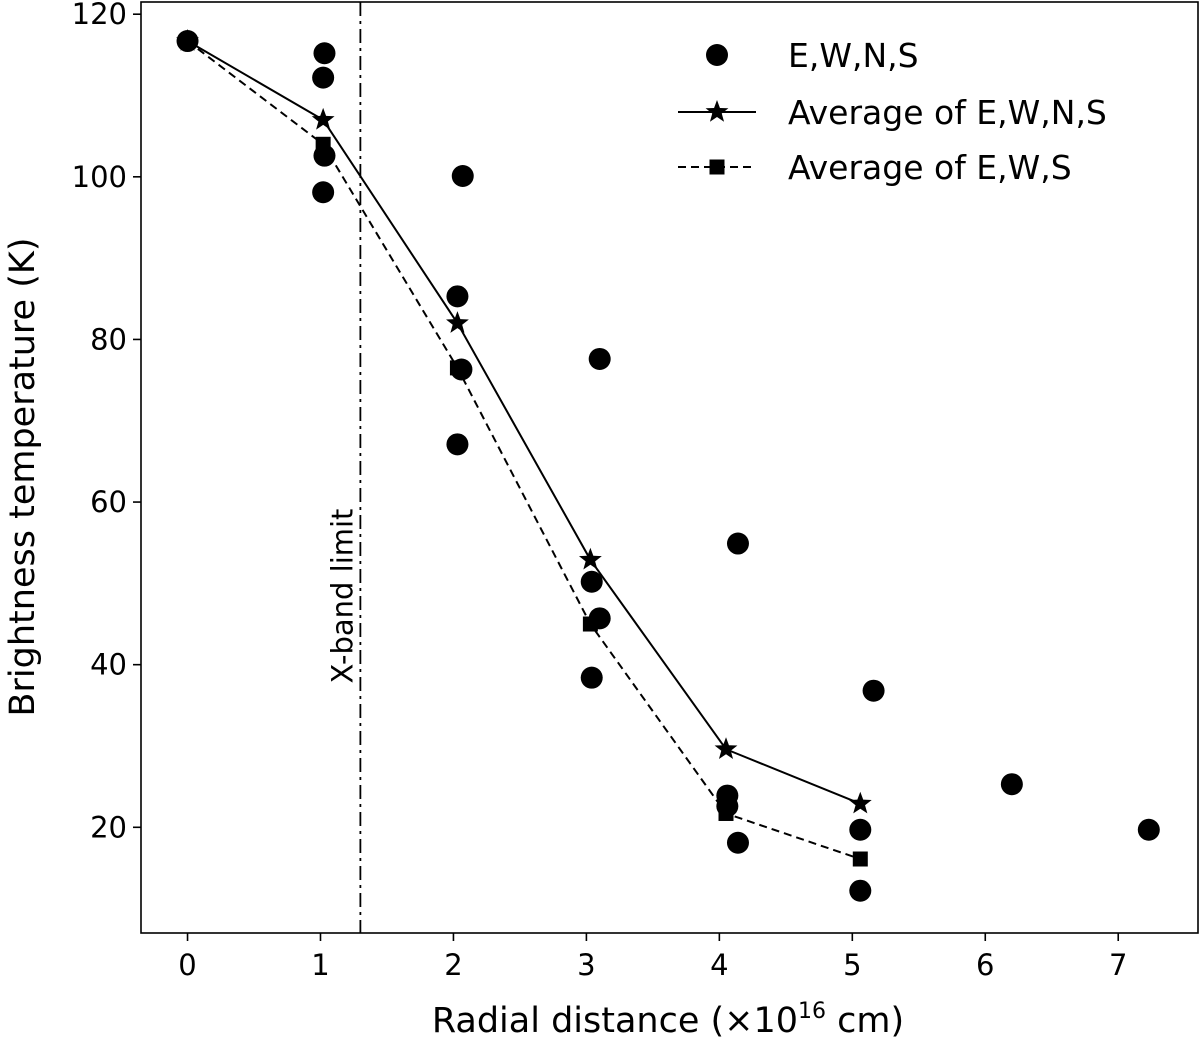  I want to click on x-tick-label: 0, so click(187, 965).